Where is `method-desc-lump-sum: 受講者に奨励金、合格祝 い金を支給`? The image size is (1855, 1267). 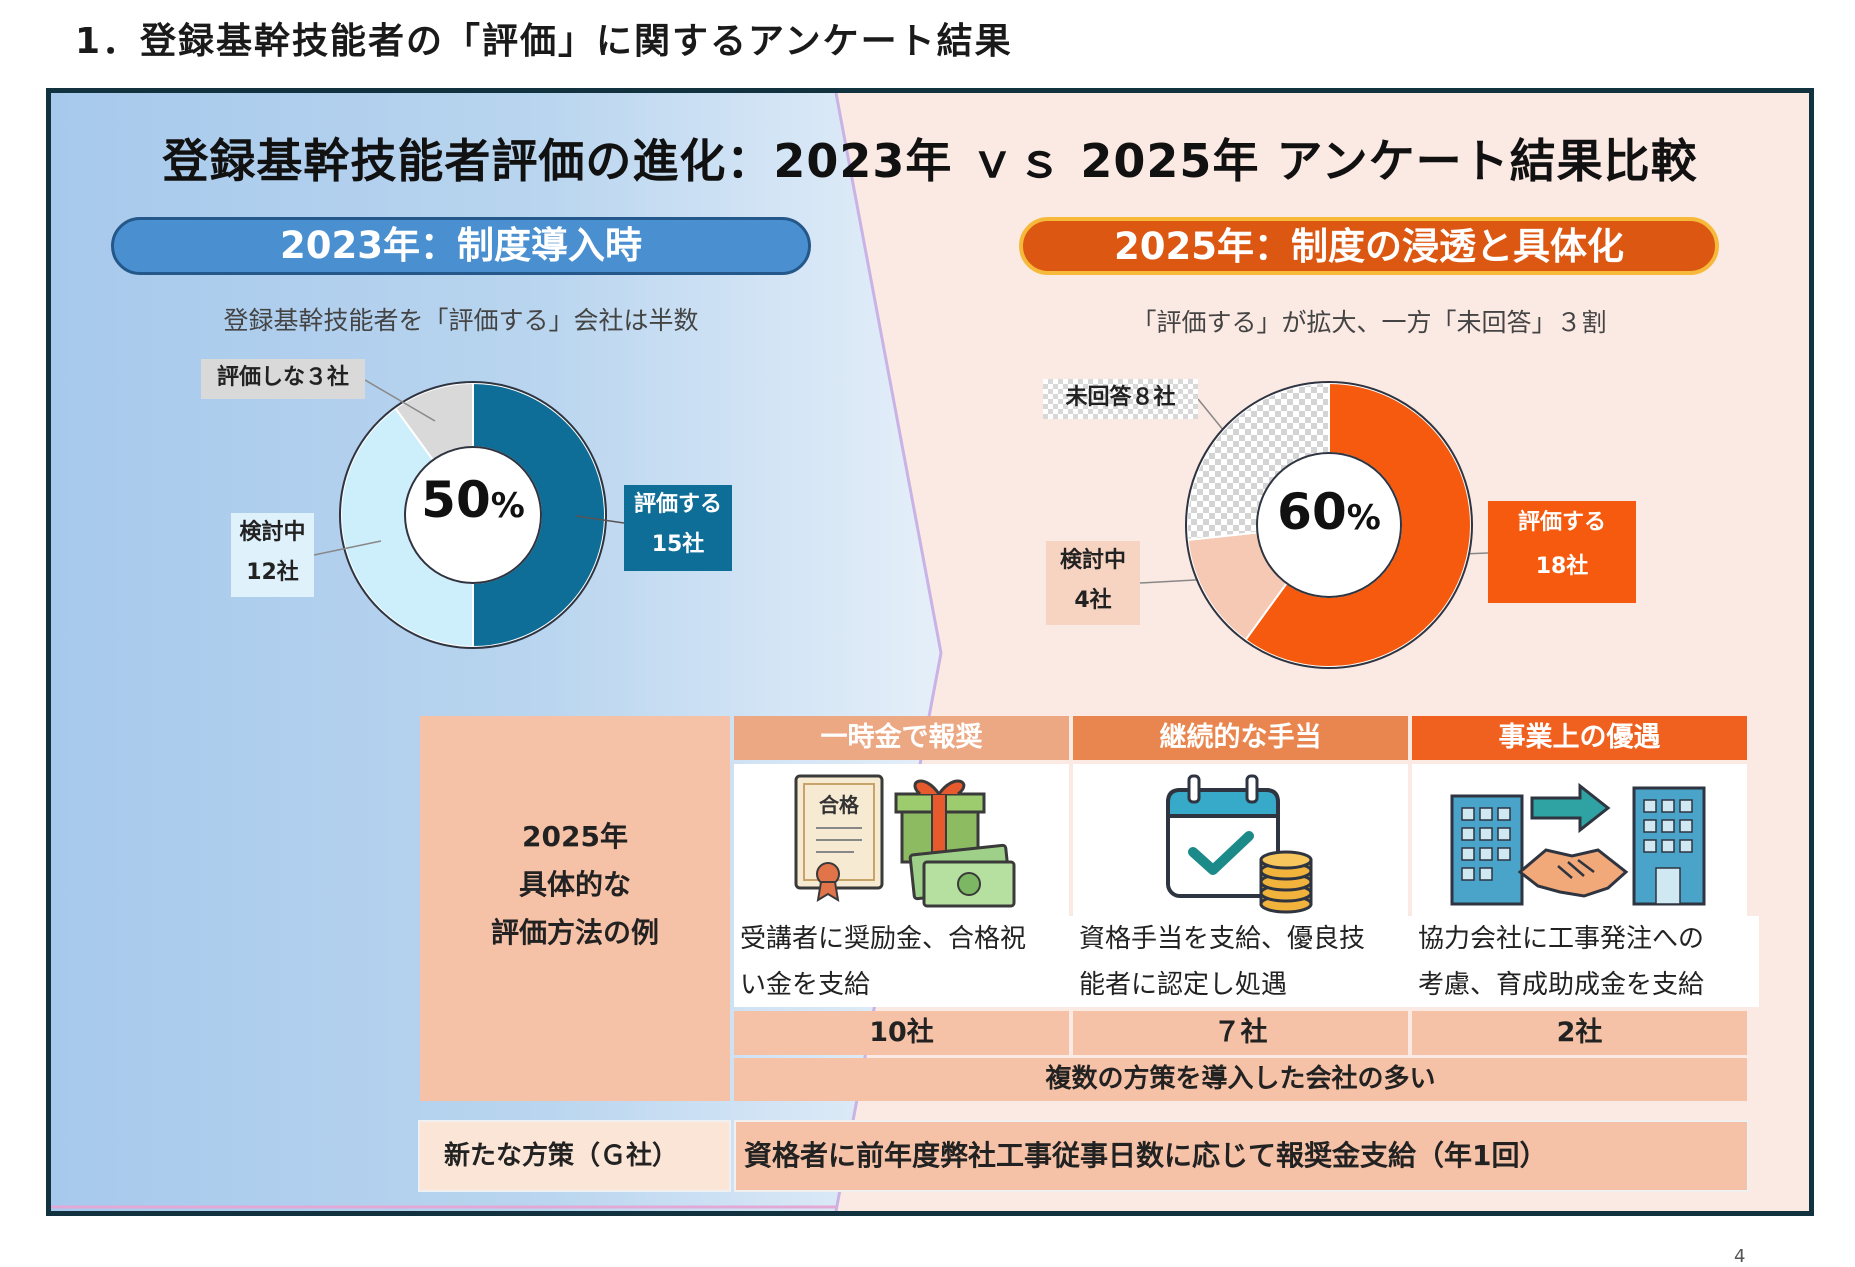 method-desc-lump-sum: 受講者に奨励金、合格祝 い金を支給 is located at coordinates (907, 961).